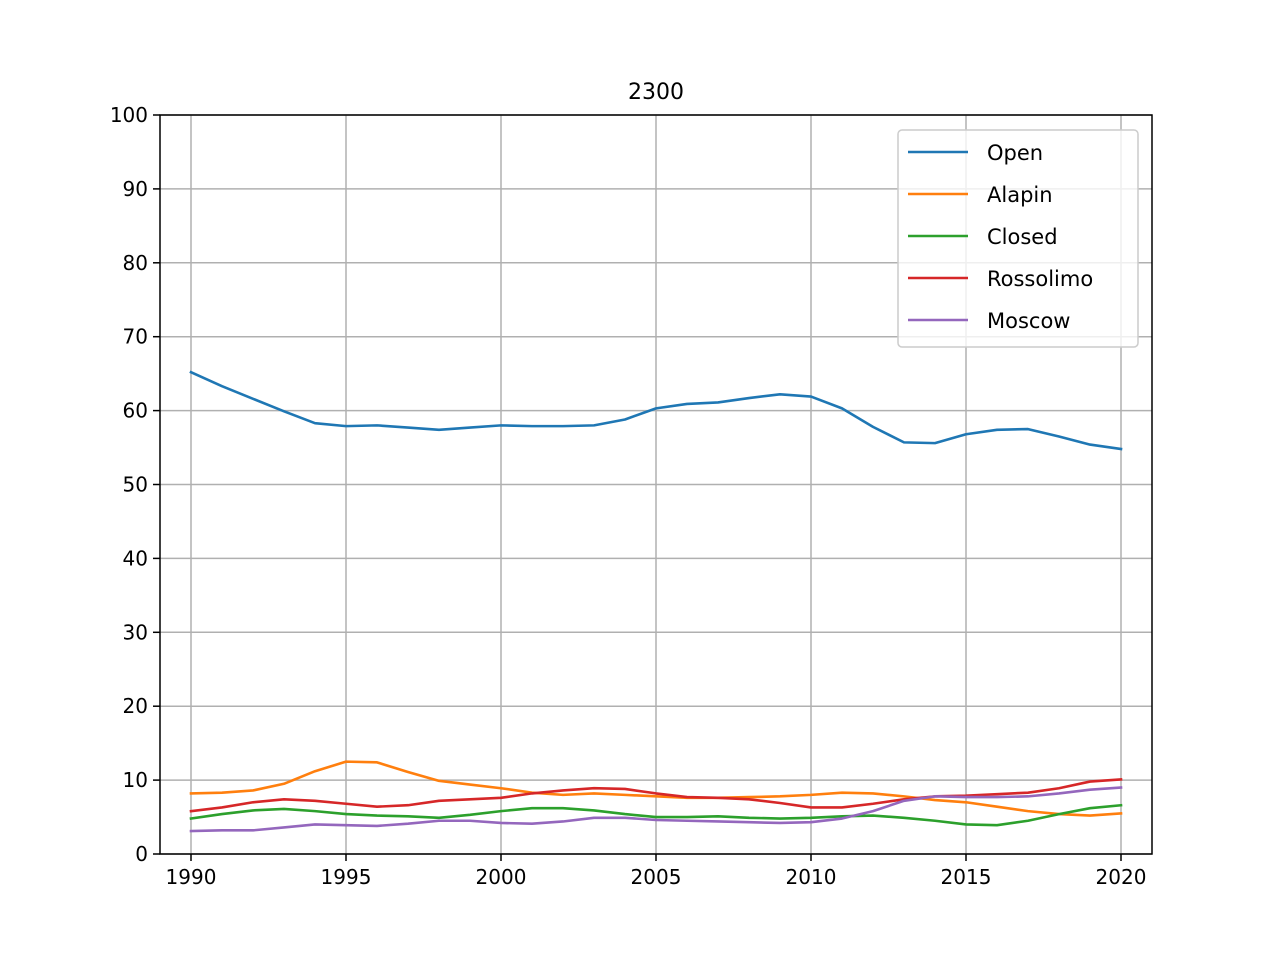 This screenshot has width=1280, height=960. What do you see at coordinates (135, 411) in the screenshot?
I see `y-tick-label: 60` at bounding box center [135, 411].